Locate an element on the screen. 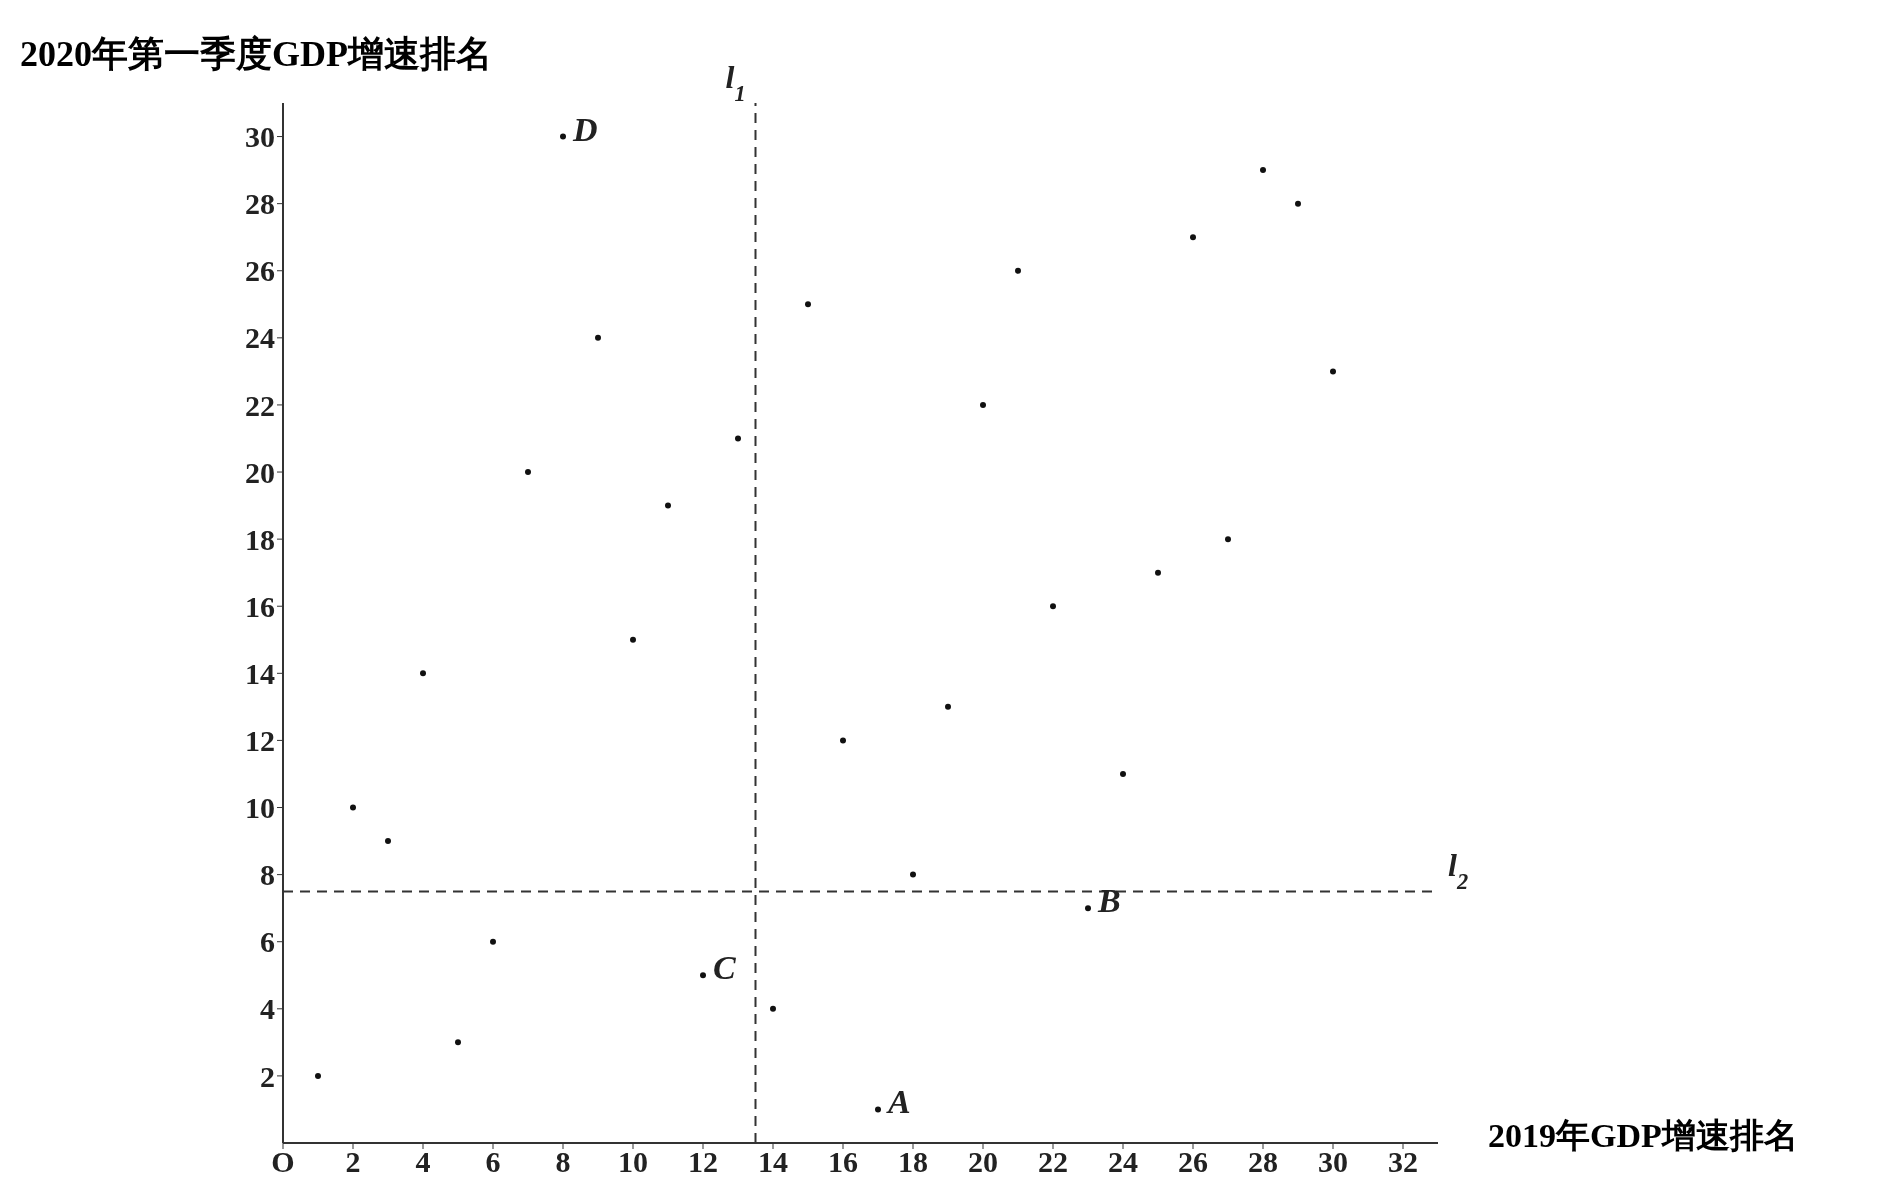 This screenshot has width=1895, height=1194. y-tick-label: 4 is located at coordinates (267, 1009).